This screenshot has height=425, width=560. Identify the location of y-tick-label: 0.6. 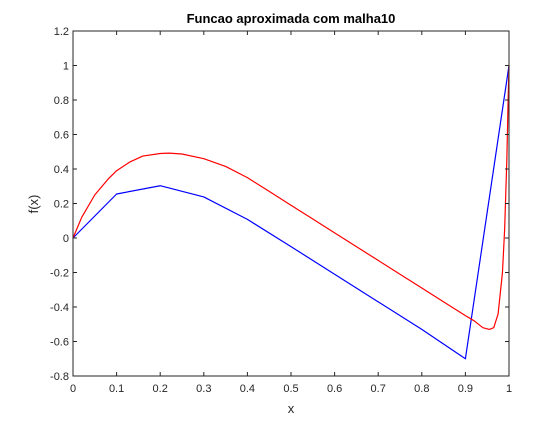
(61, 136).